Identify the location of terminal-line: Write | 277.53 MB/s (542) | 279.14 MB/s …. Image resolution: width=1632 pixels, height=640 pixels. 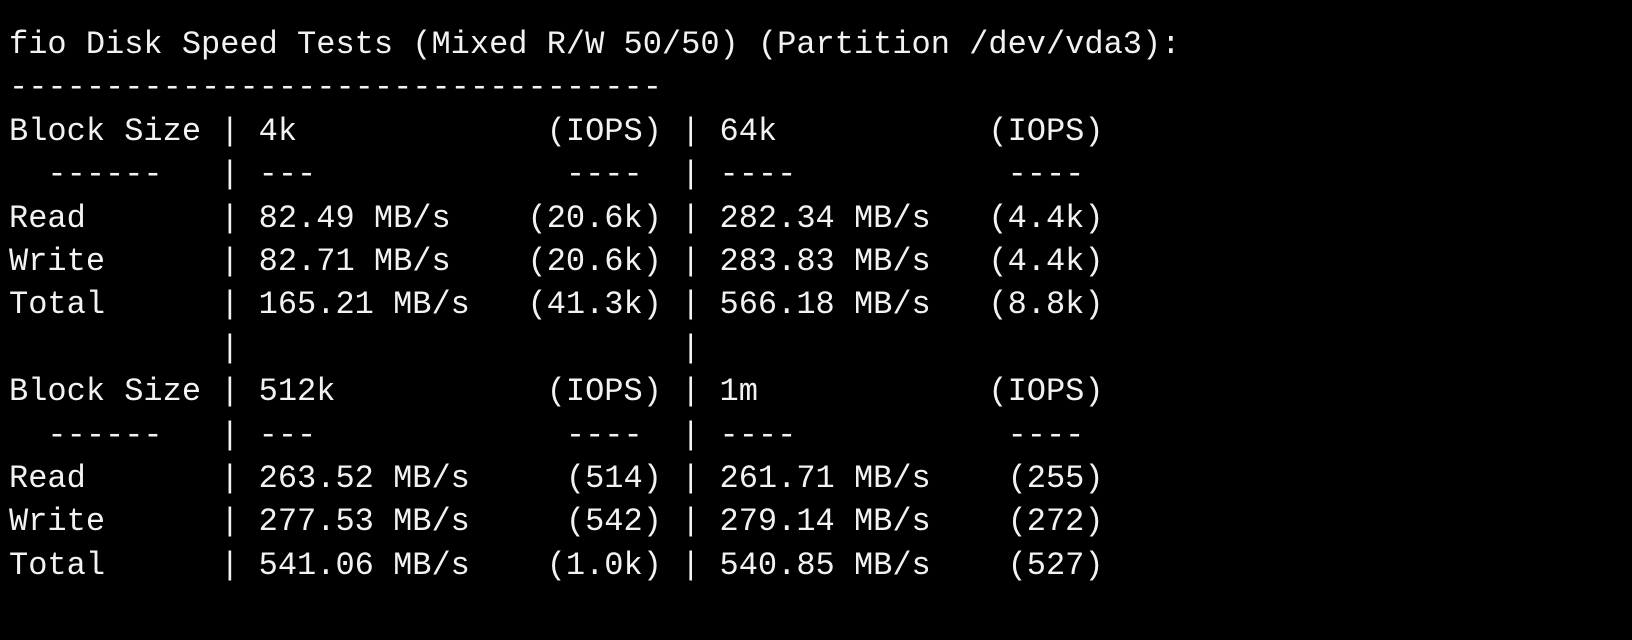
(556, 522).